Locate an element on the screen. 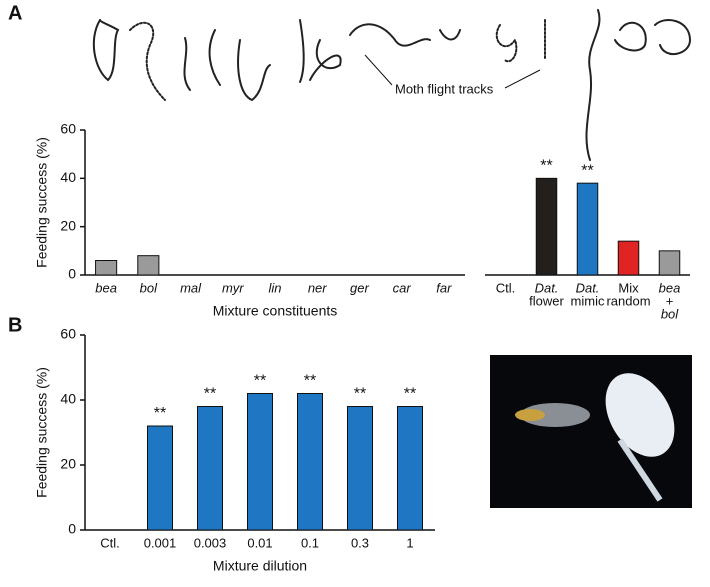 This screenshot has width=710, height=587. x-axis-label: Mixture dilution is located at coordinates (260, 566).